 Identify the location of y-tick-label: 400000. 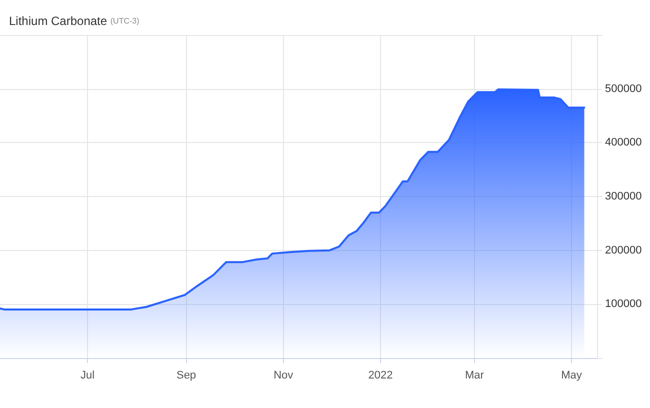
(623, 142).